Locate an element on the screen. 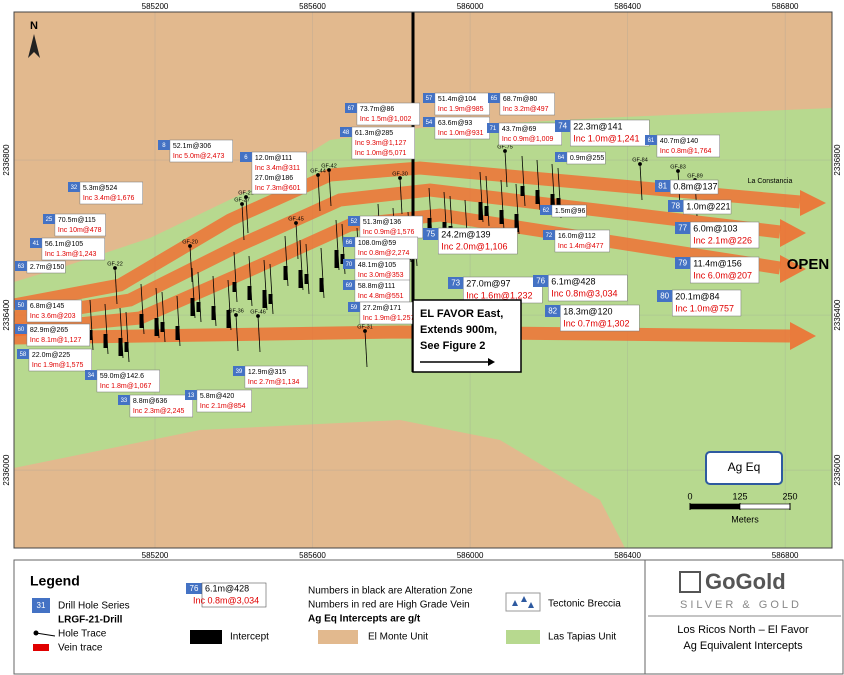 This screenshot has width=844, height=675. hole-number: 33 is located at coordinates (124, 401).